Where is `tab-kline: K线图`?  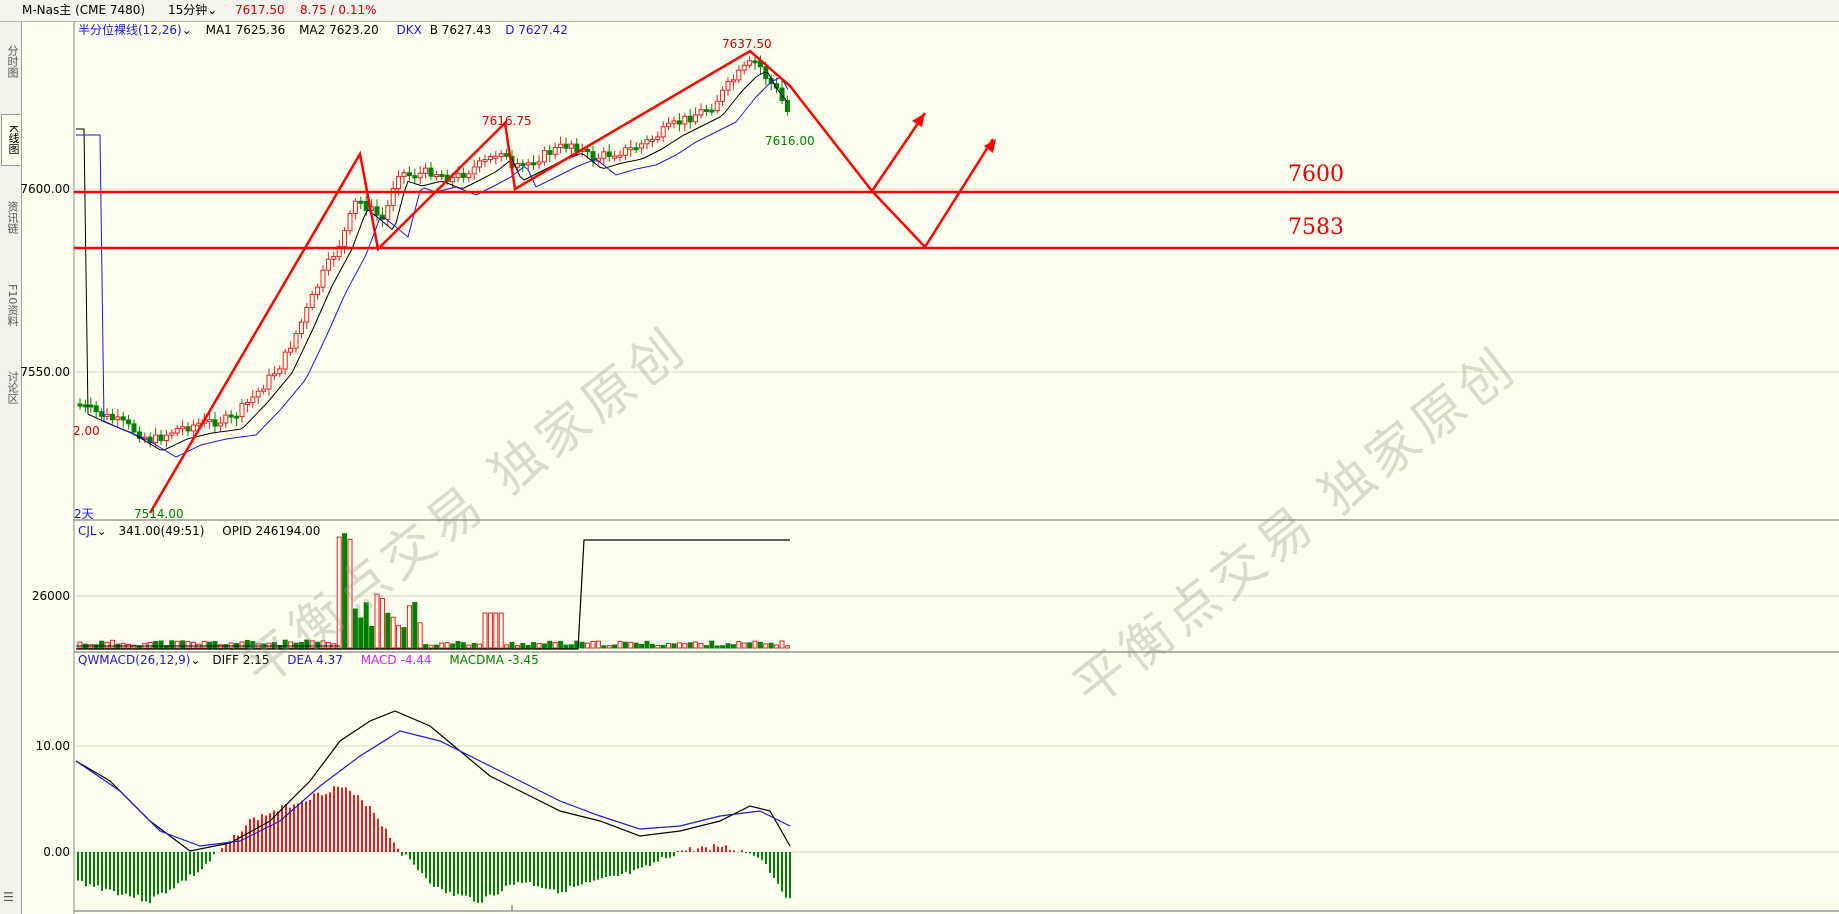 tab-kline: K线图 is located at coordinates (10, 140).